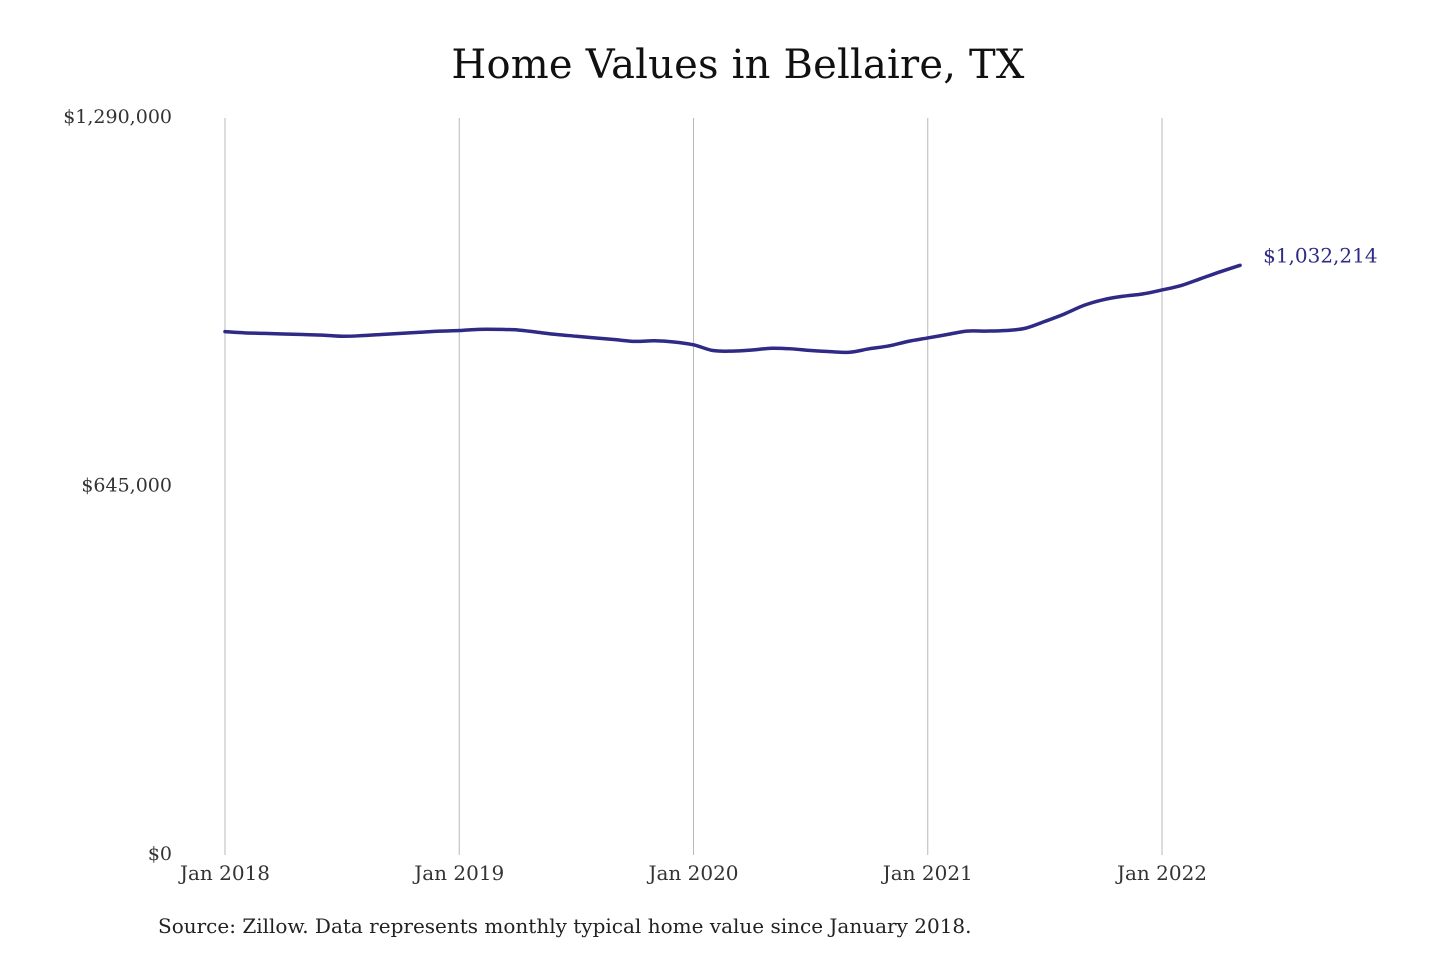  I want to click on x-axis-ticks: Jan 2018 Jan 2019 Jan 2020 Jan 2021 Jan 2022, so click(692, 873).